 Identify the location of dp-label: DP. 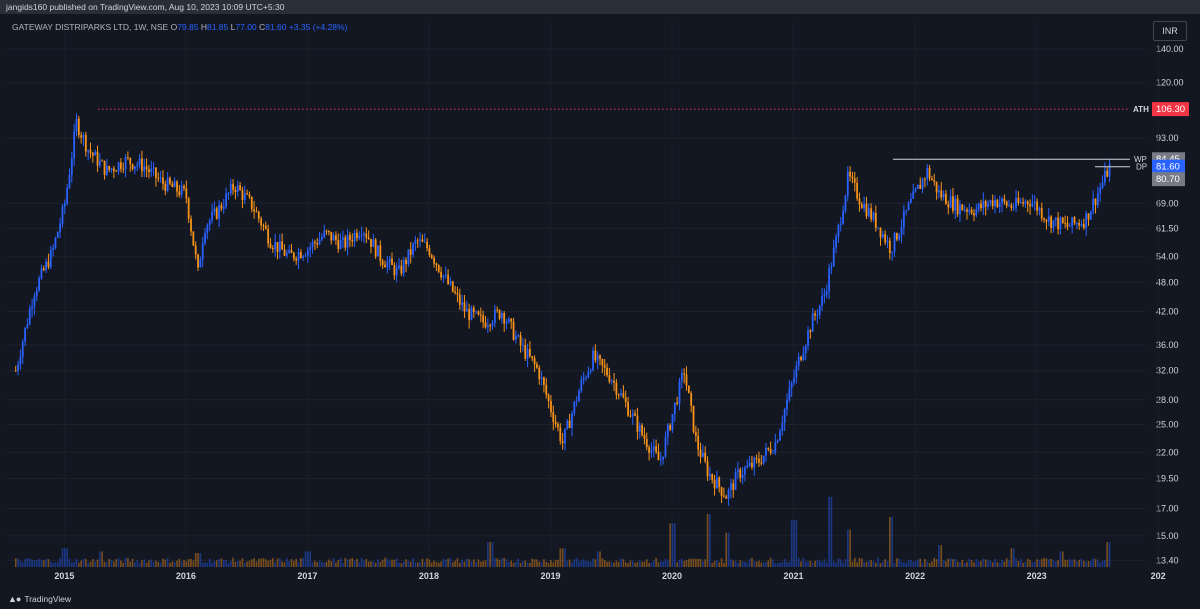
(1141, 167).